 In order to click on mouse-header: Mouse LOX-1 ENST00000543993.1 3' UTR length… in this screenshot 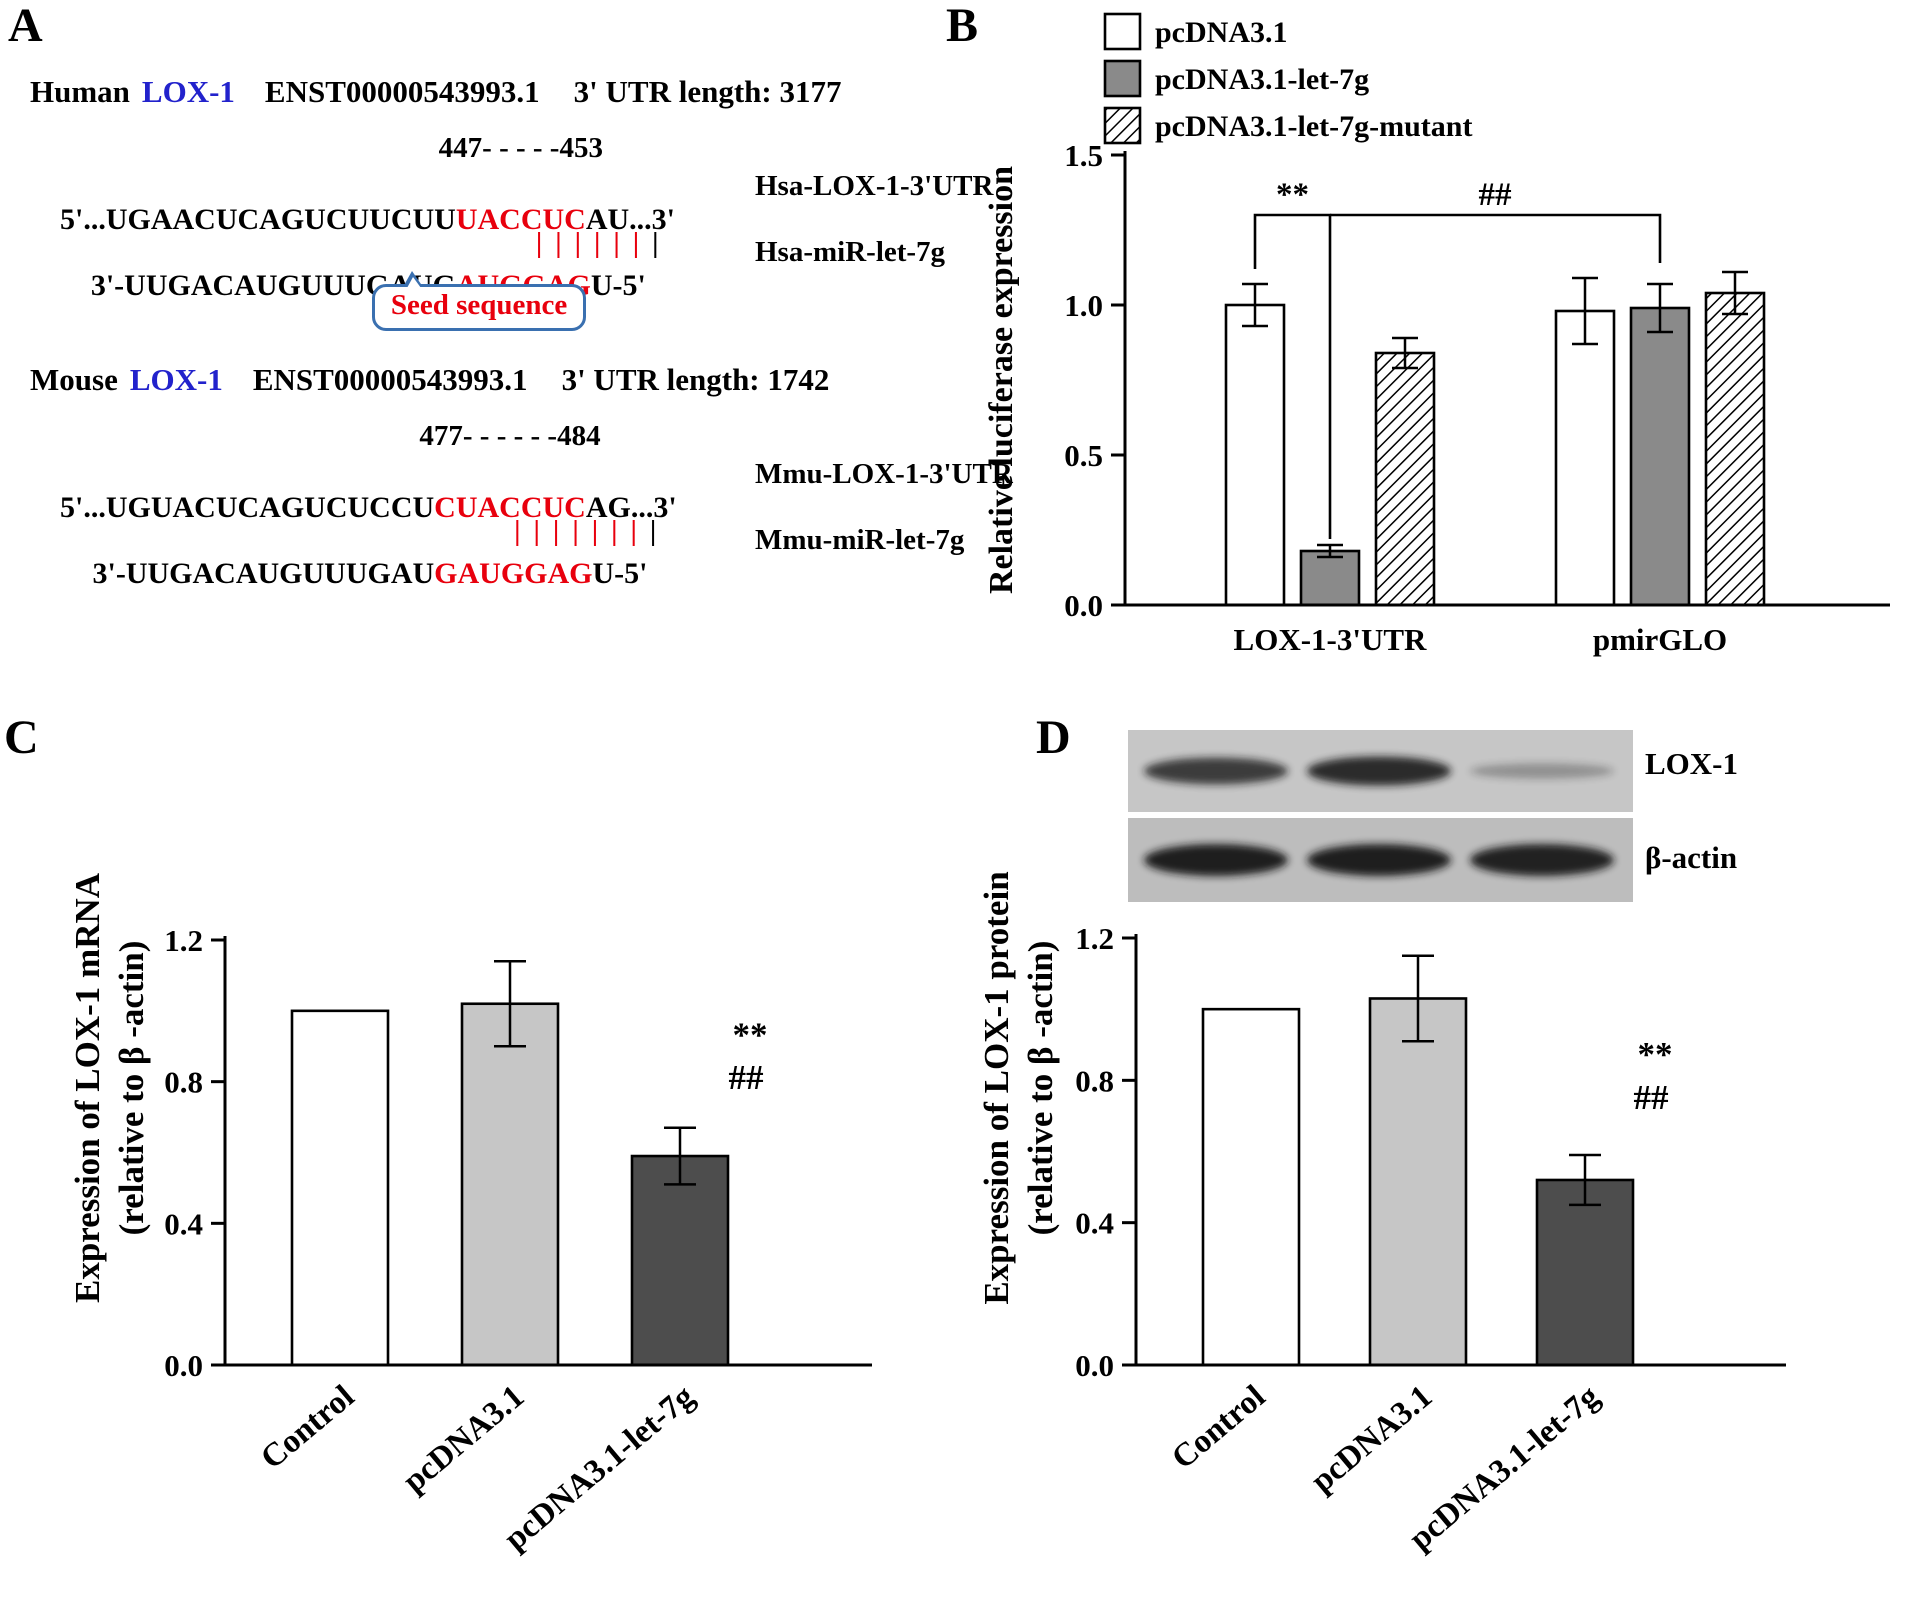, I will do `click(429, 380)`.